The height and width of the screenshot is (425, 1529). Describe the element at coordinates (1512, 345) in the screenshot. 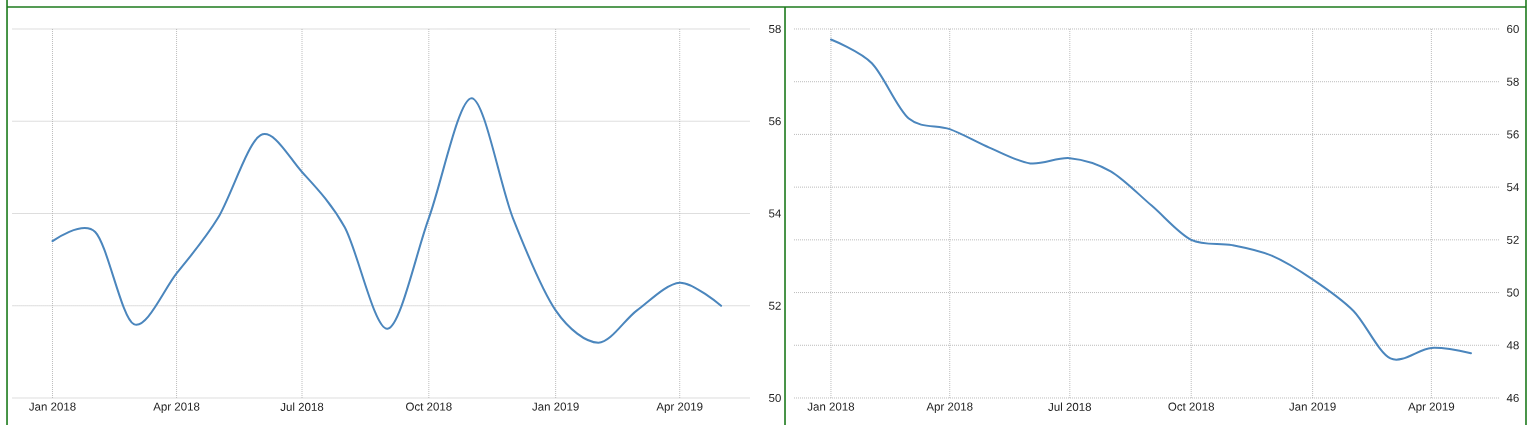

I see `y-tick-label: 48` at that location.